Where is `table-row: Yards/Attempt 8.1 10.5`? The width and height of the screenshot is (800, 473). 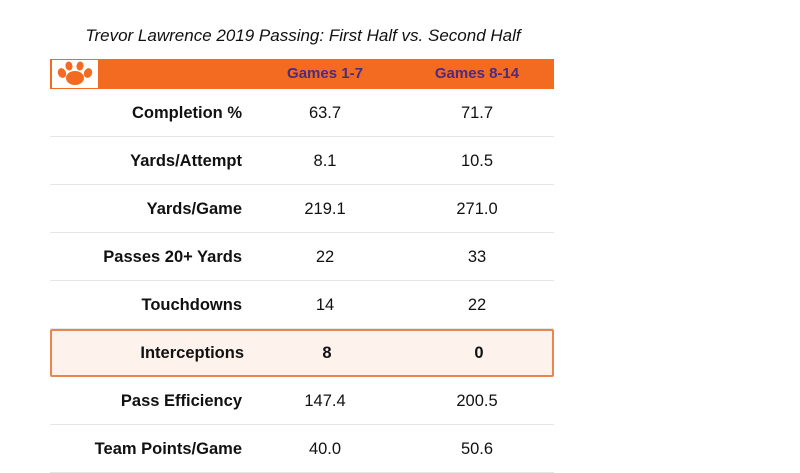 table-row: Yards/Attempt 8.1 10.5 is located at coordinates (302, 161).